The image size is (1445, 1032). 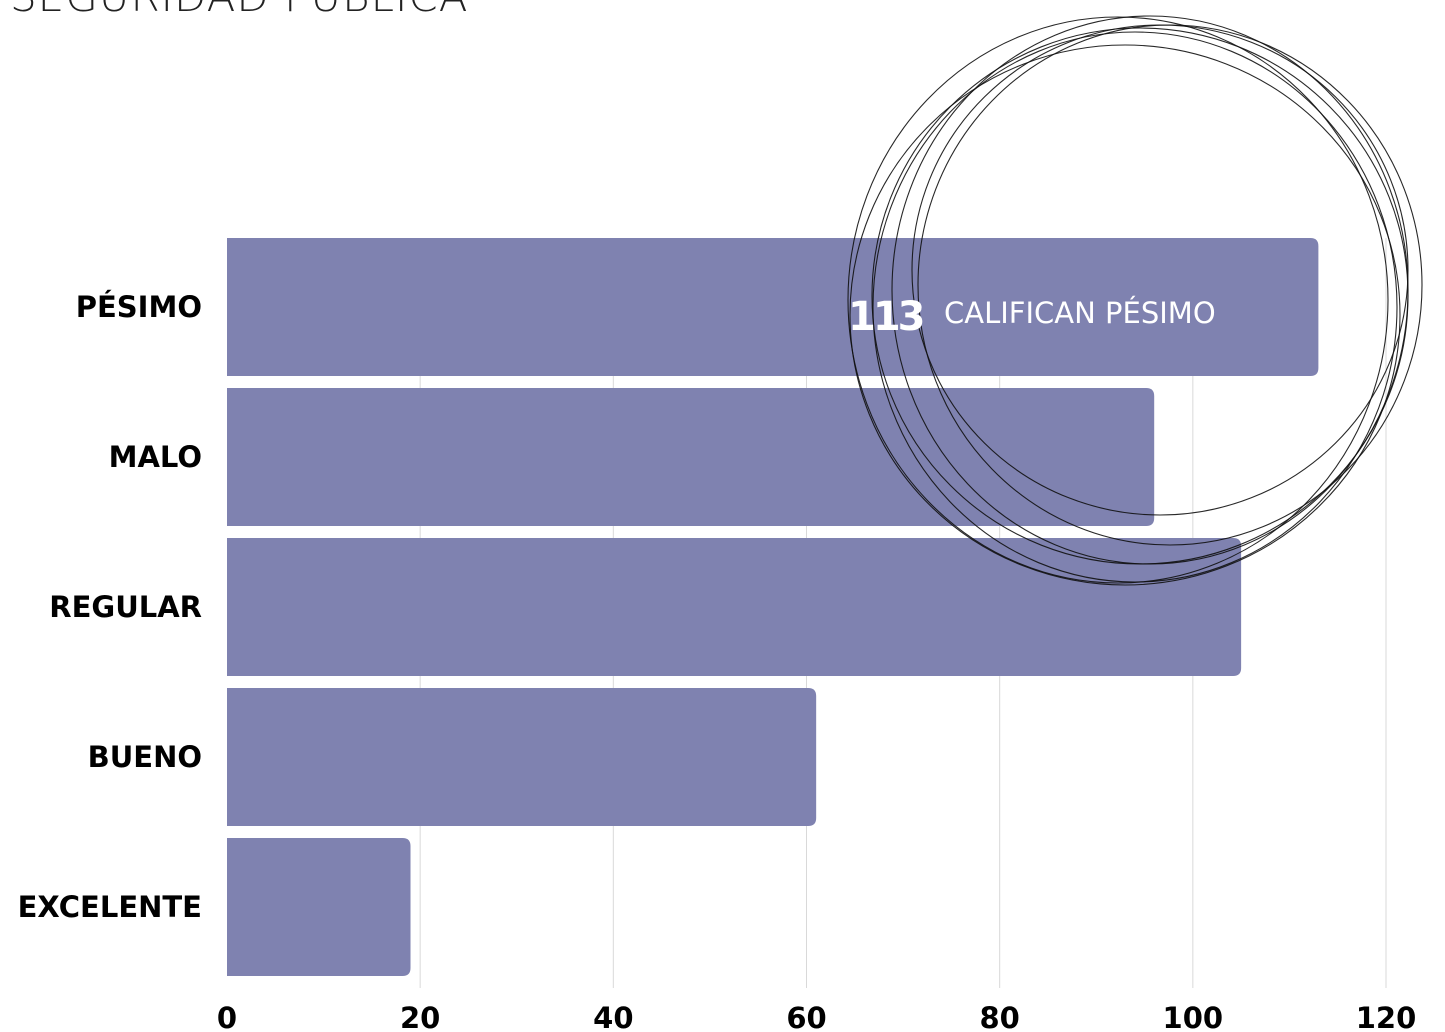 I want to click on x-tick-label-100: 100, so click(x=1193, y=1016).